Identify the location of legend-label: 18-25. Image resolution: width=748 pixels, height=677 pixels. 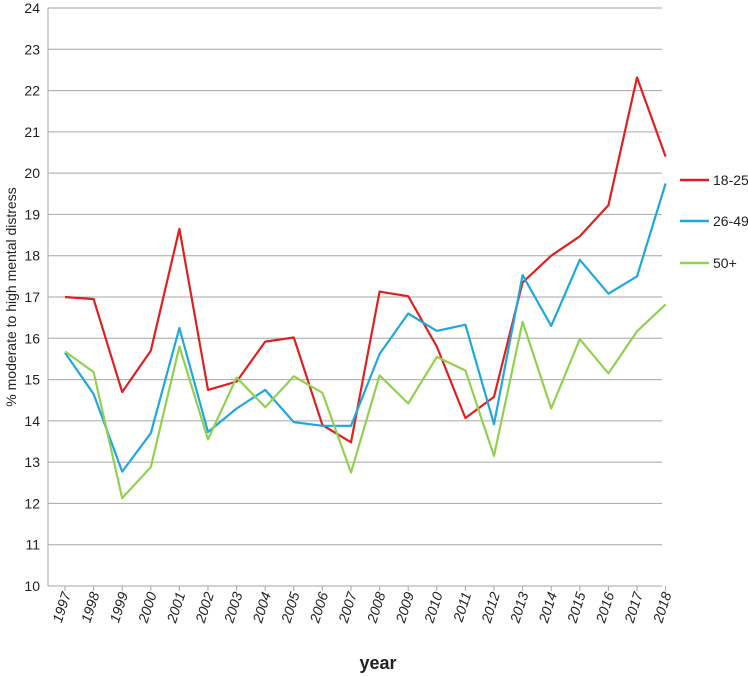
(730, 180).